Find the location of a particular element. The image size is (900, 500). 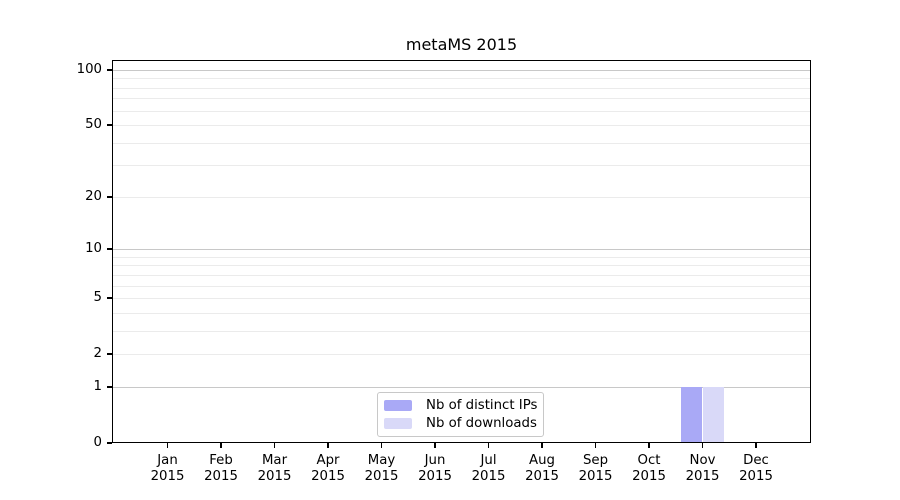

x-tick-label: Nov 2015 is located at coordinates (703, 468).